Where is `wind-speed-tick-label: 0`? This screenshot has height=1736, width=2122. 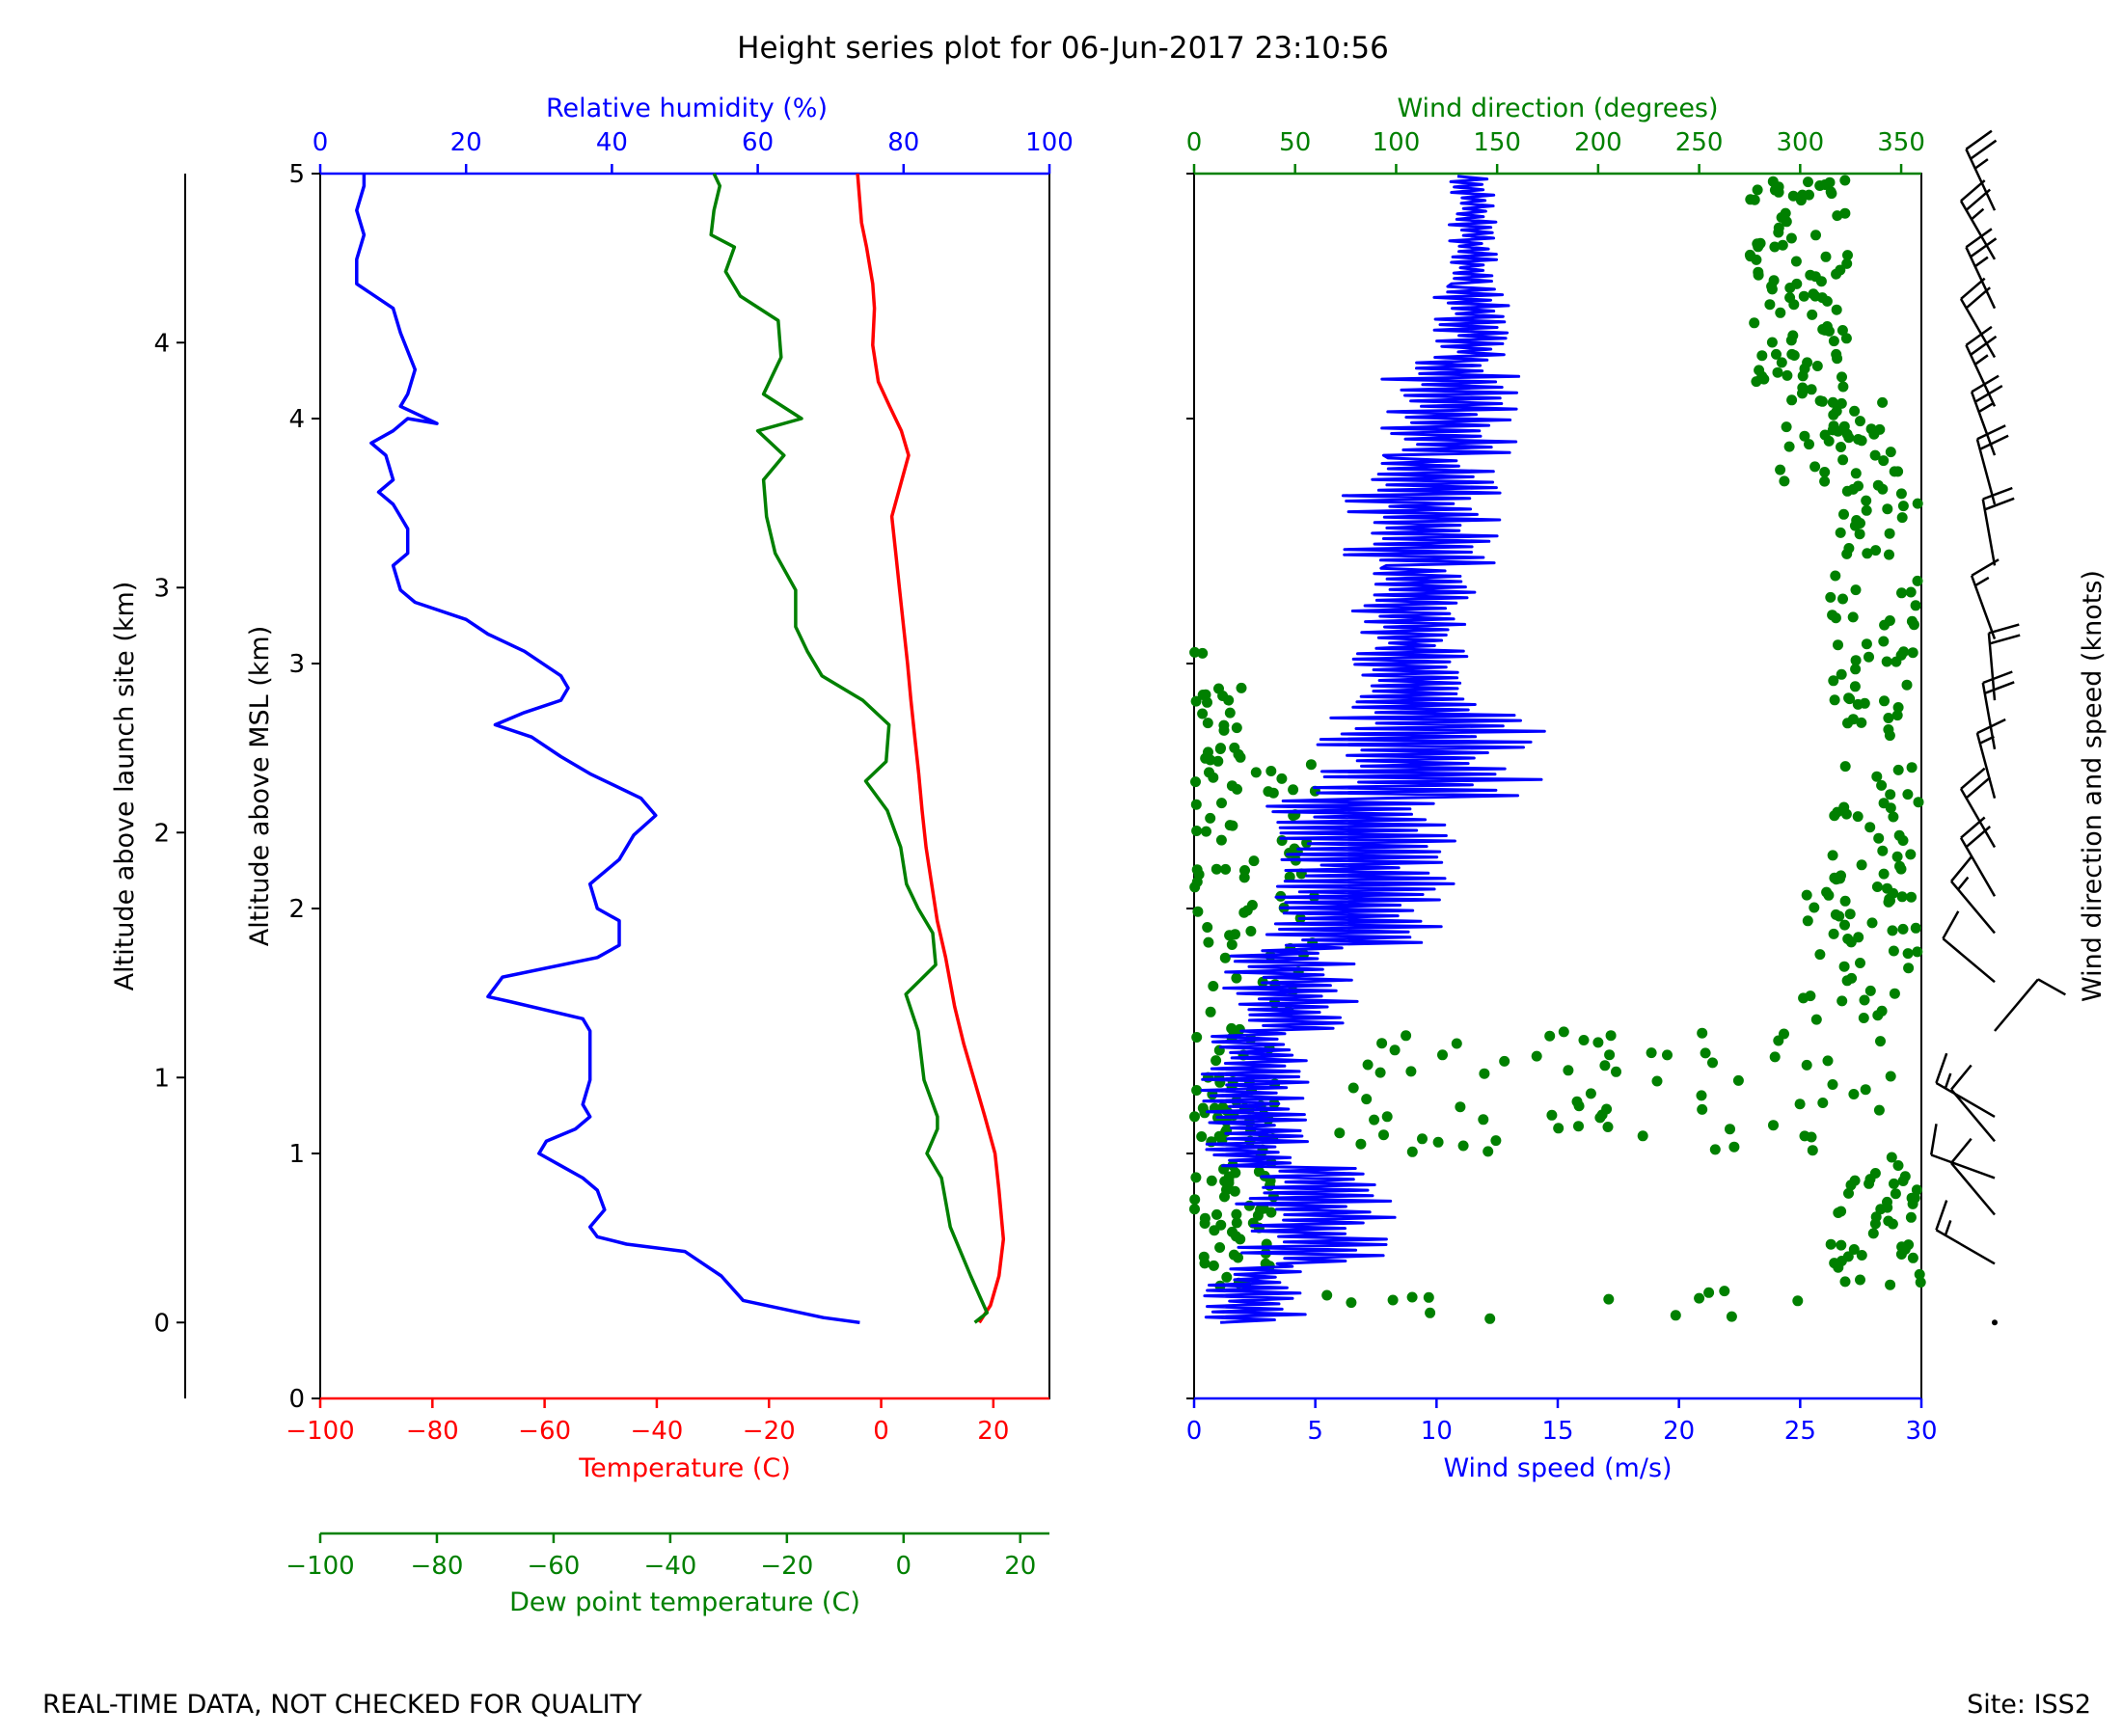 wind-speed-tick-label: 0 is located at coordinates (1195, 1431).